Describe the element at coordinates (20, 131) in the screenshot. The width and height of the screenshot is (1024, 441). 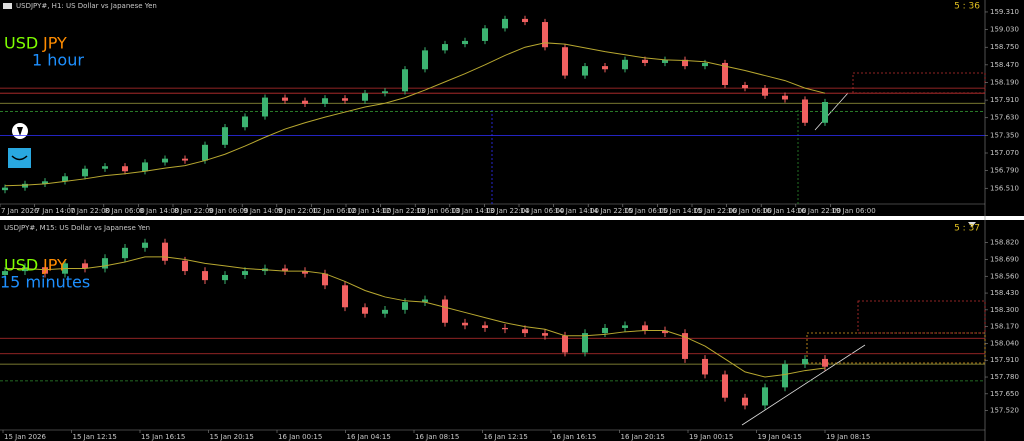
I see `pen-icon-tip` at that location.